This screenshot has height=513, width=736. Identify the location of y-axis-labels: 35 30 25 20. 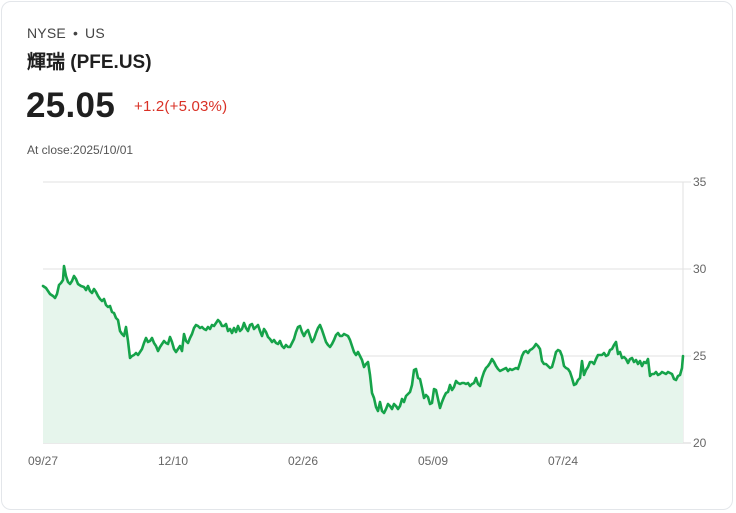
(700, 312).